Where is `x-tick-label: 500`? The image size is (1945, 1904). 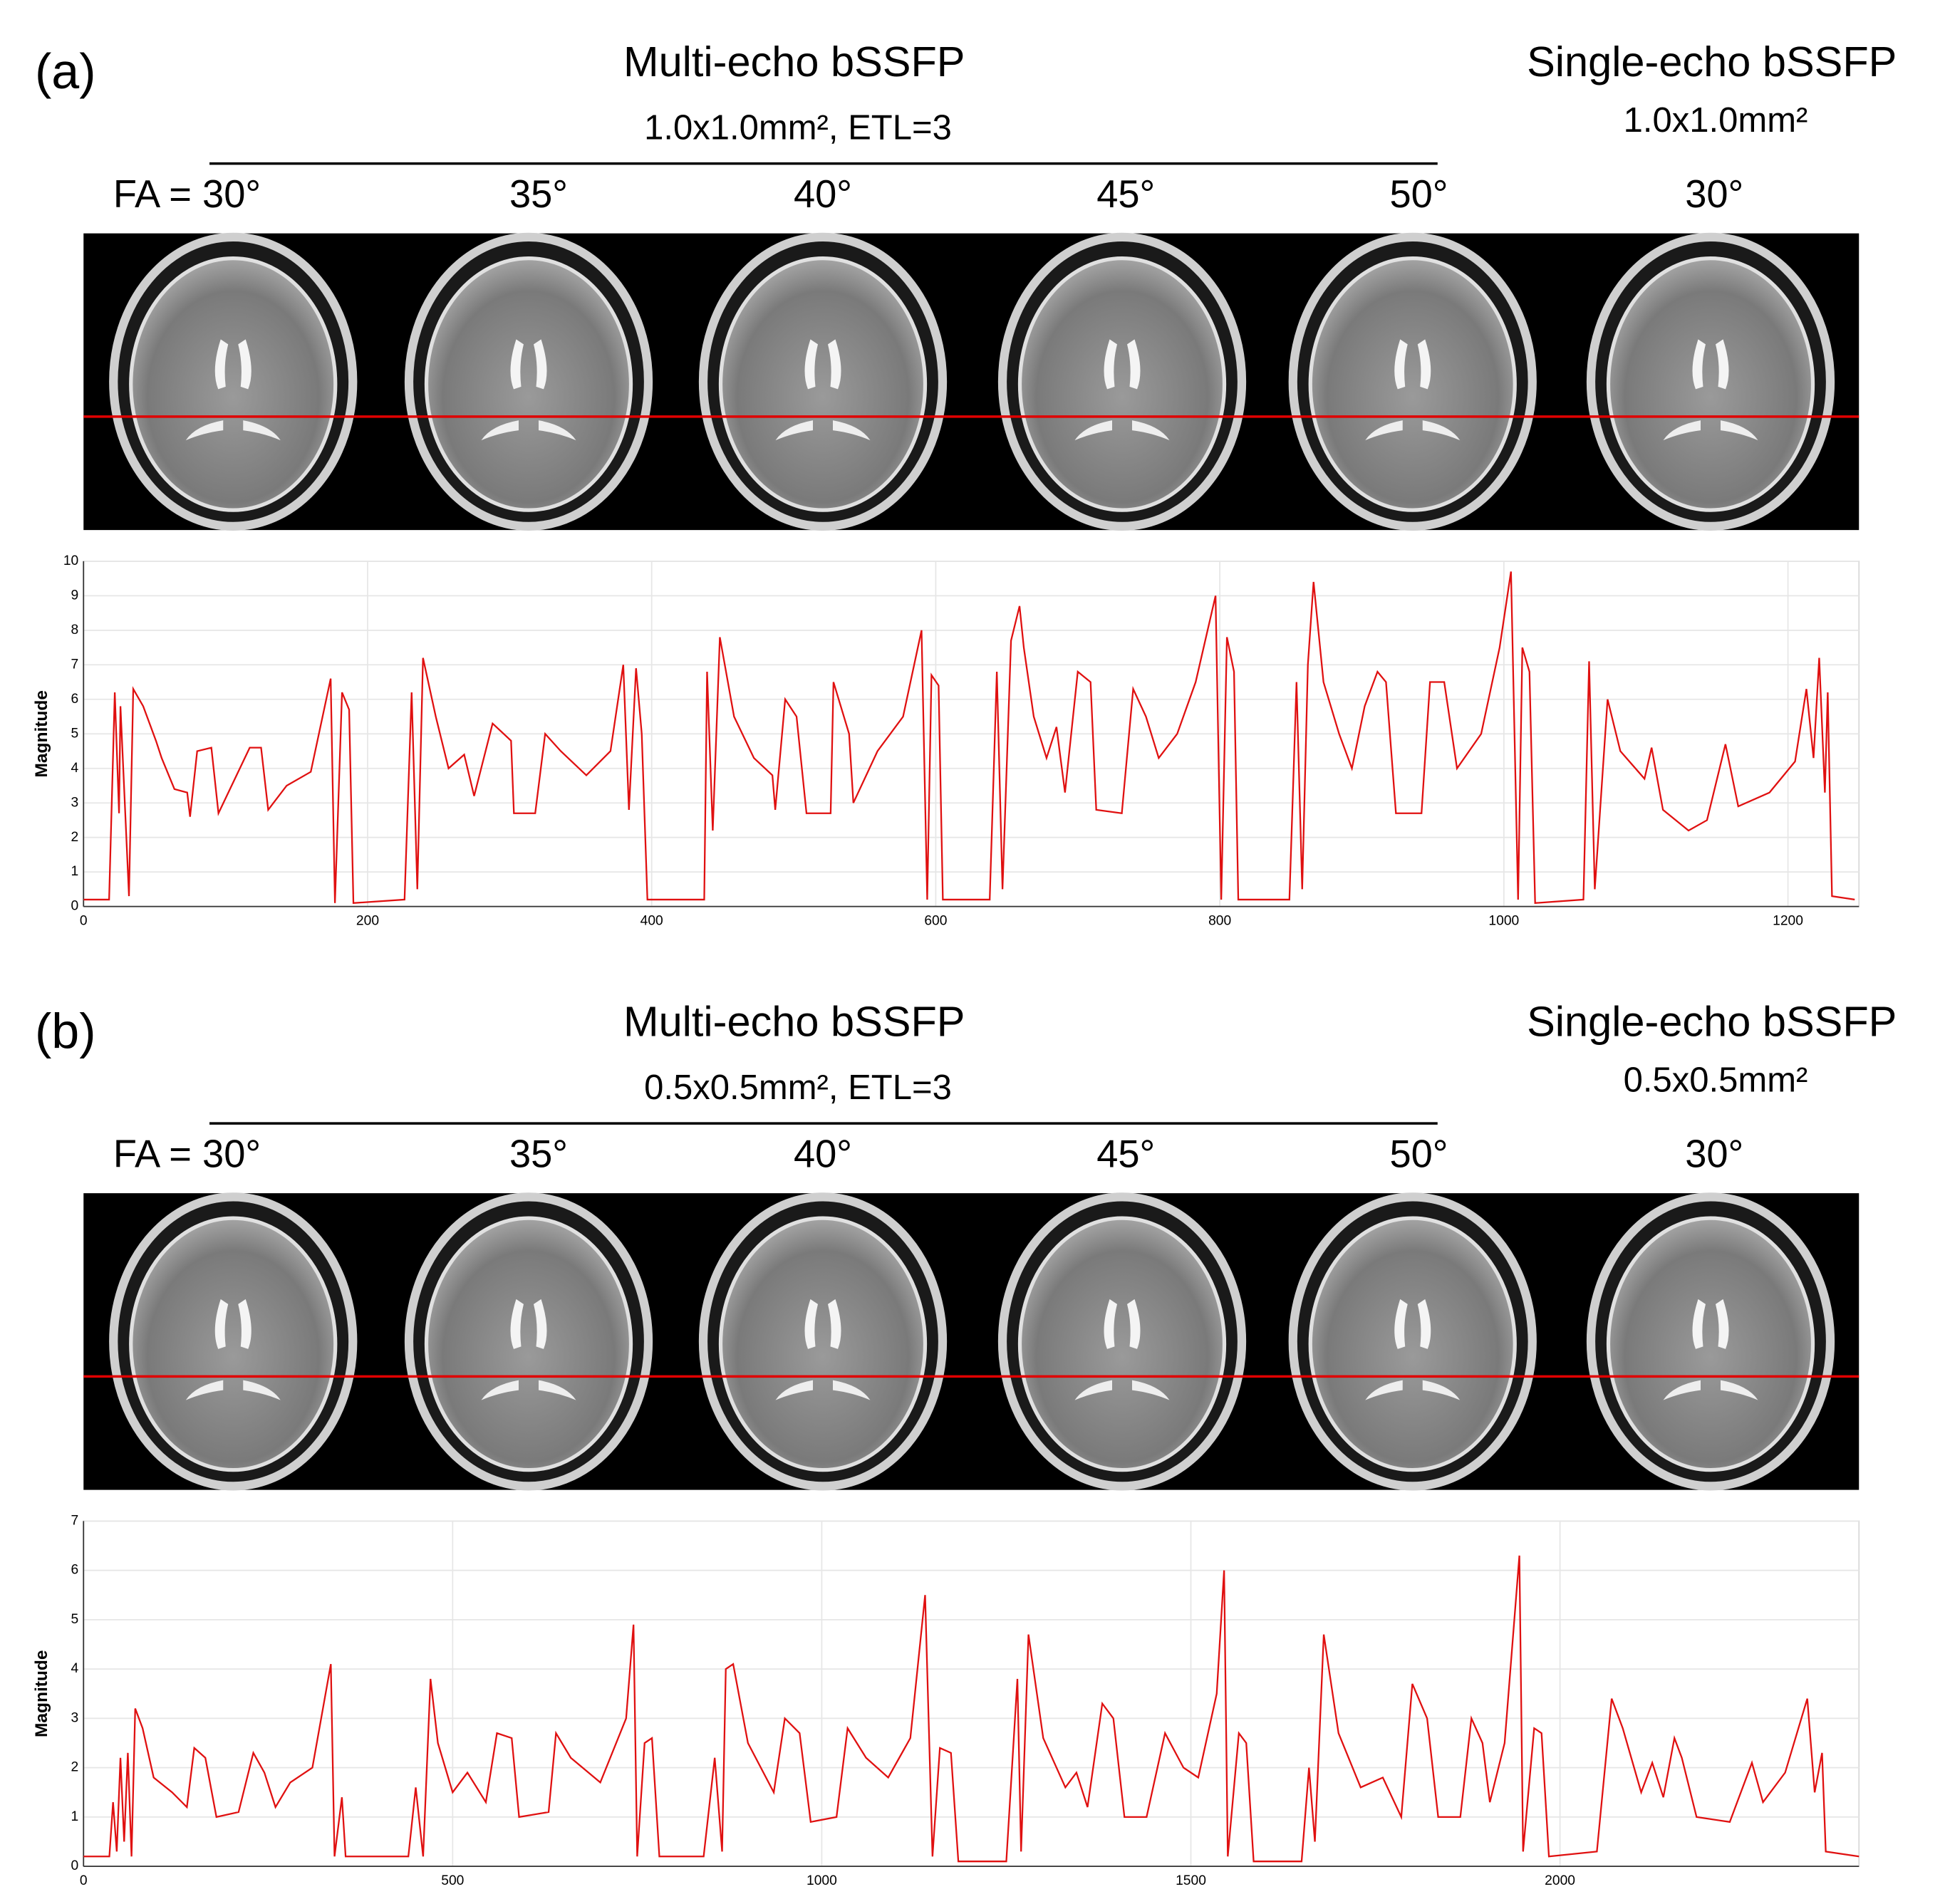 x-tick-label: 500 is located at coordinates (453, 1880).